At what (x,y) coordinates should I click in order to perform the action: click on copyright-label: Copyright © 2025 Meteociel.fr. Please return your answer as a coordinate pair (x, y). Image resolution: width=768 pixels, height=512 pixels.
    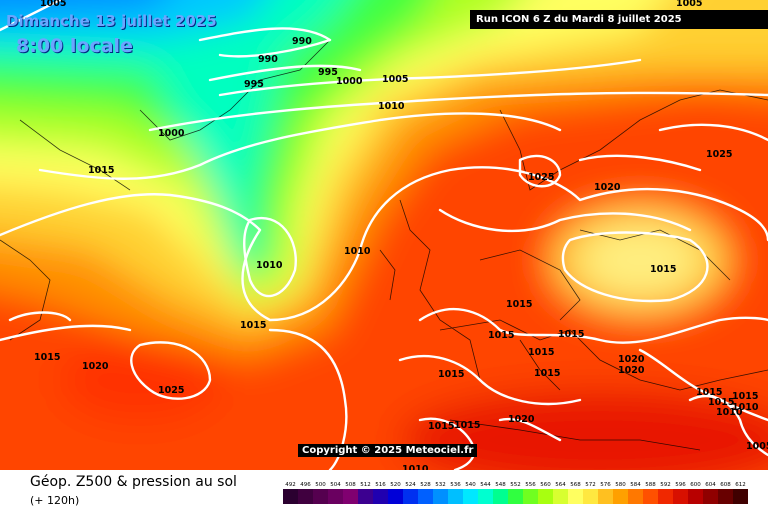
    Looking at the image, I should click on (388, 450).